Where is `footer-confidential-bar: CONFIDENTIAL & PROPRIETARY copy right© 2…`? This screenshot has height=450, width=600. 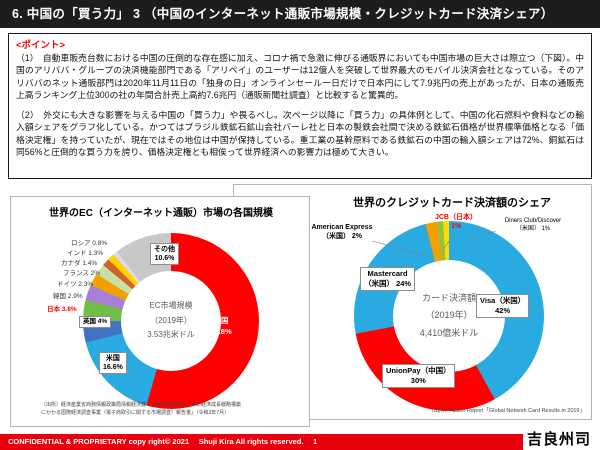
footer-confidential-bar: CONFIDENTIAL & PROPRIETARY copy right© 2… is located at coordinates (261, 442).